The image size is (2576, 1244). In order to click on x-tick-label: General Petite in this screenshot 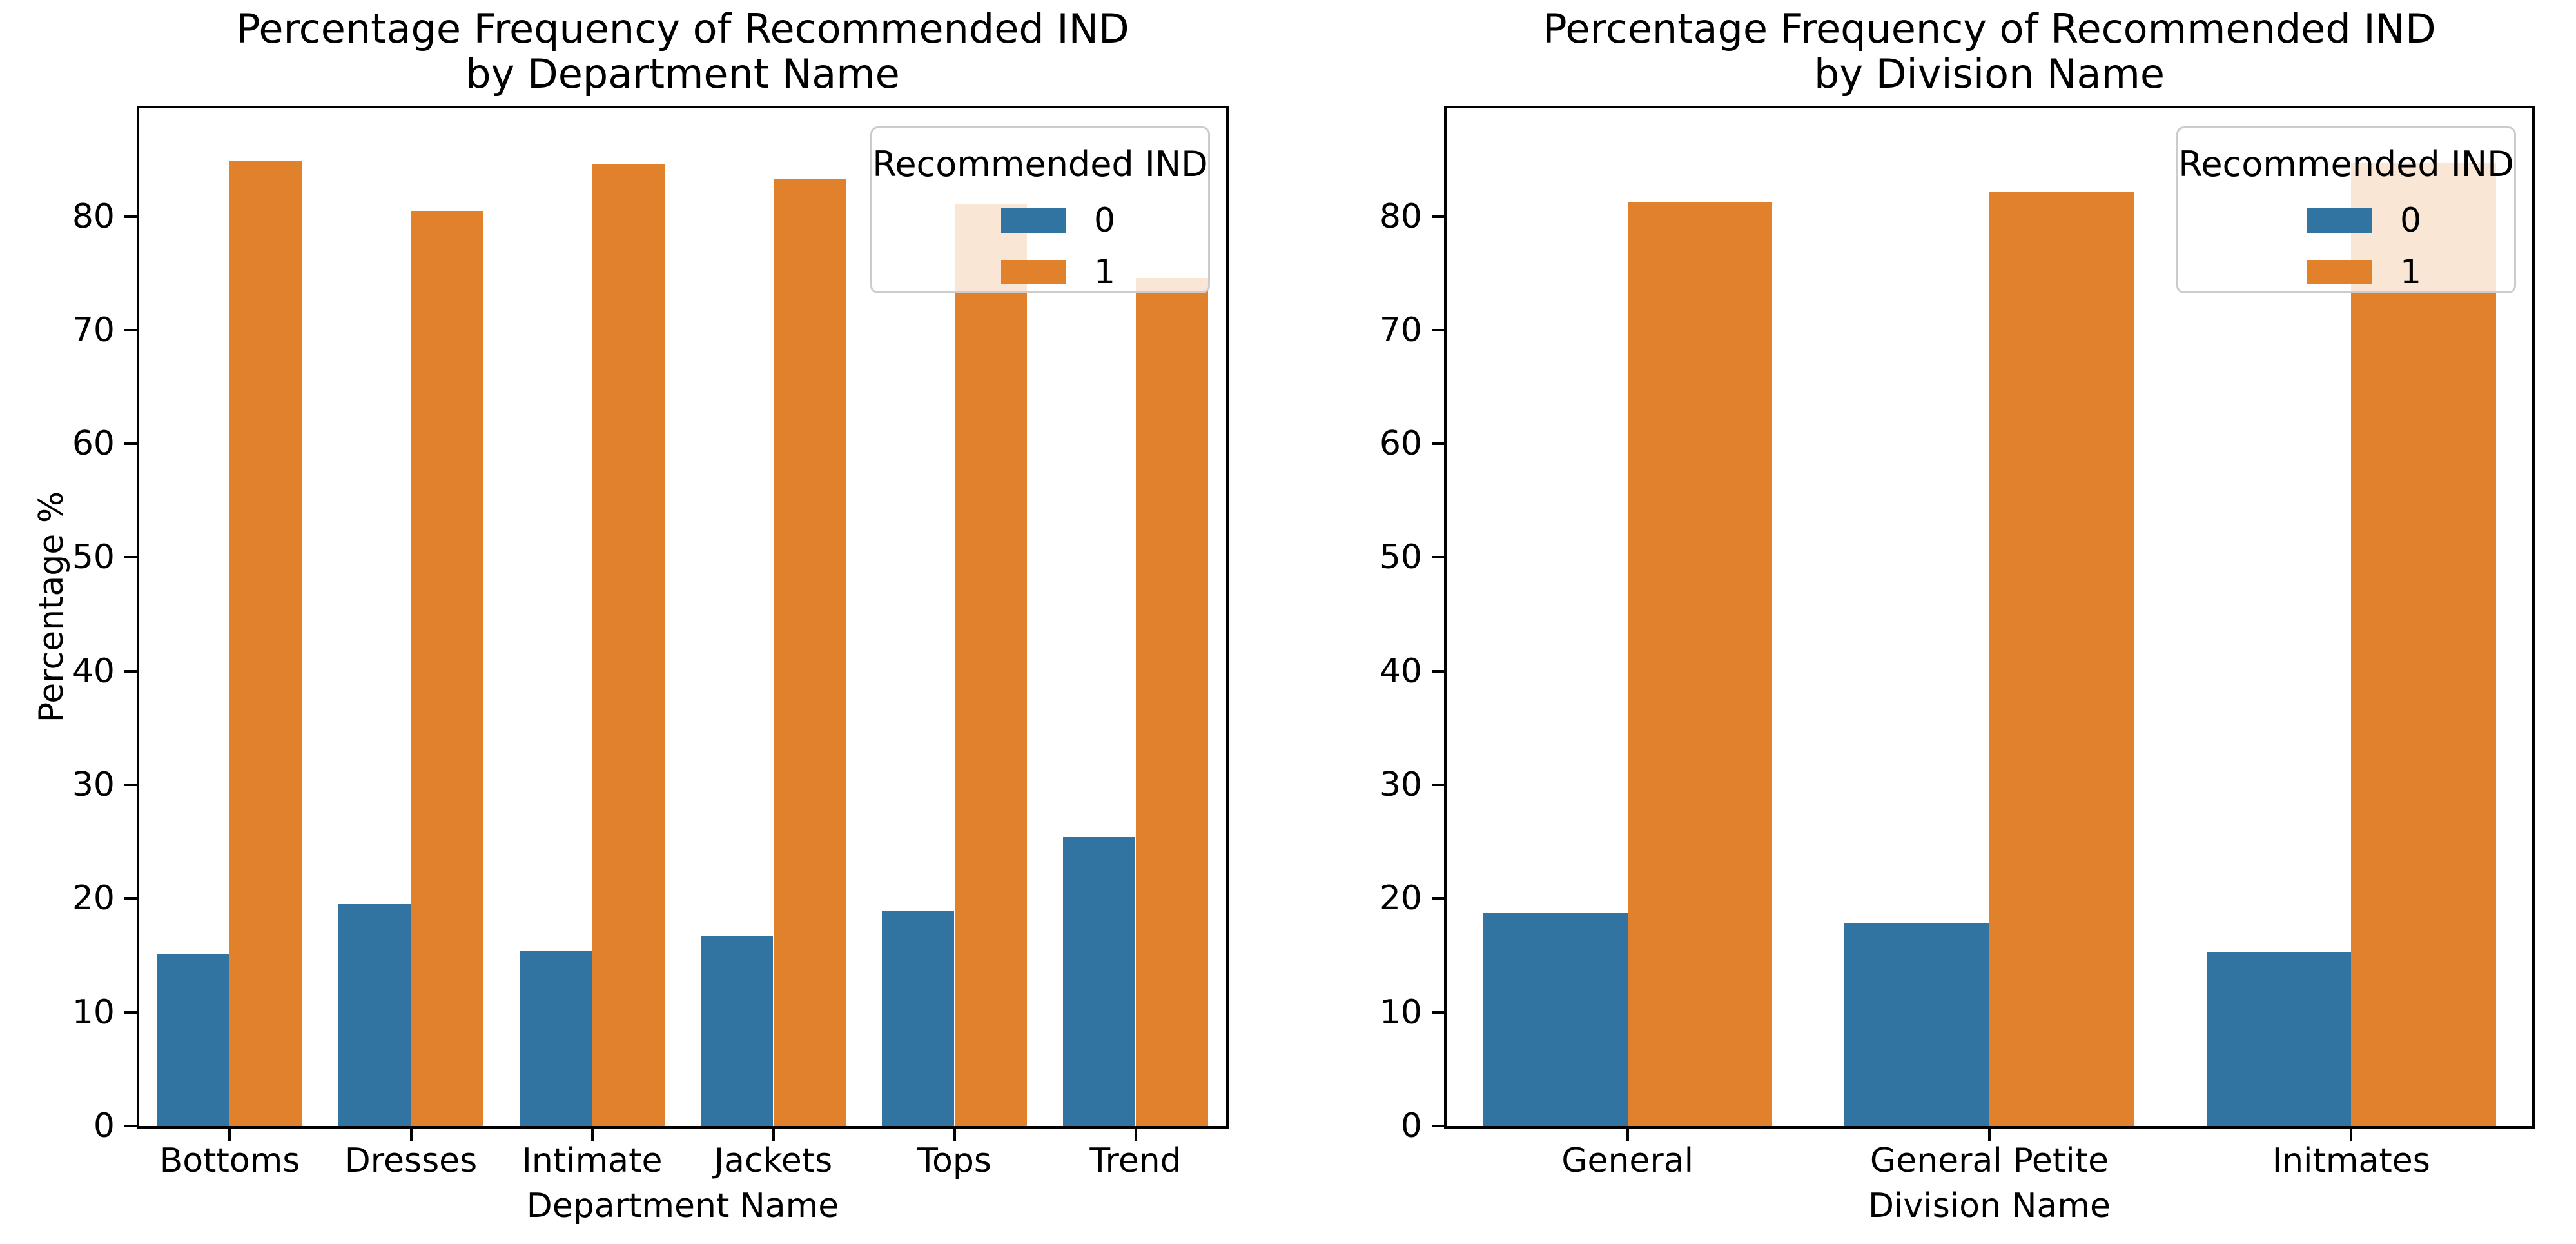, I will do `click(1989, 1160)`.